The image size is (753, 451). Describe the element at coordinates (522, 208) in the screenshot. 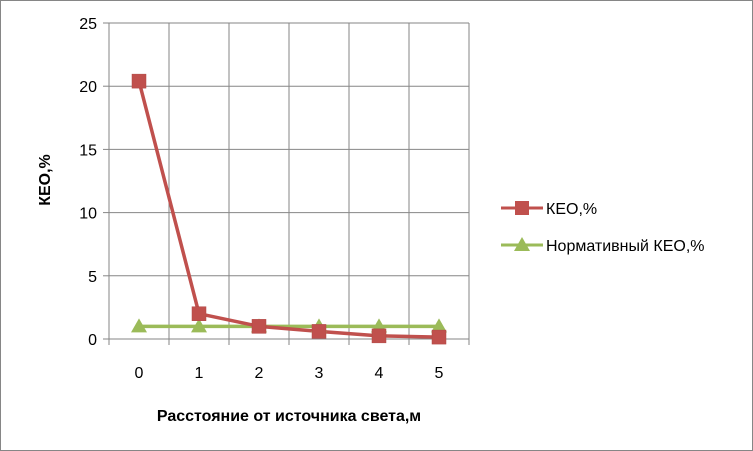

I see `legend-square-marker` at that location.